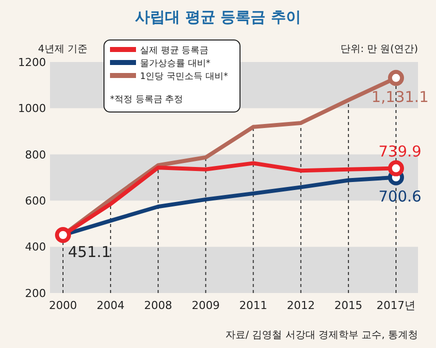 The width and height of the screenshot is (436, 348). What do you see at coordinates (322, 335) in the screenshot?
I see `text: 자료/ 김영철 서강대 경제학부 교수, 통계청` at bounding box center [322, 335].